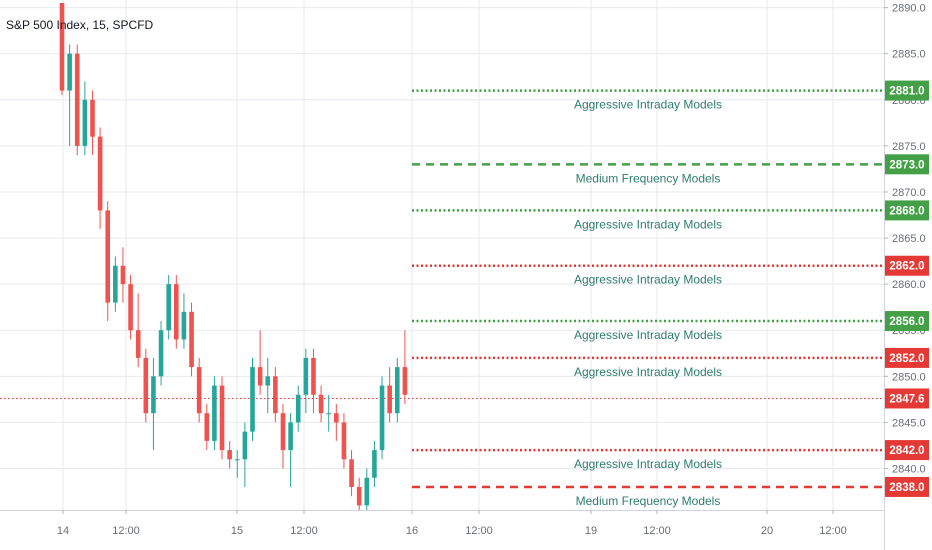 The height and width of the screenshot is (550, 932). I want to click on price-tick-label: 2845.0, so click(909, 423).